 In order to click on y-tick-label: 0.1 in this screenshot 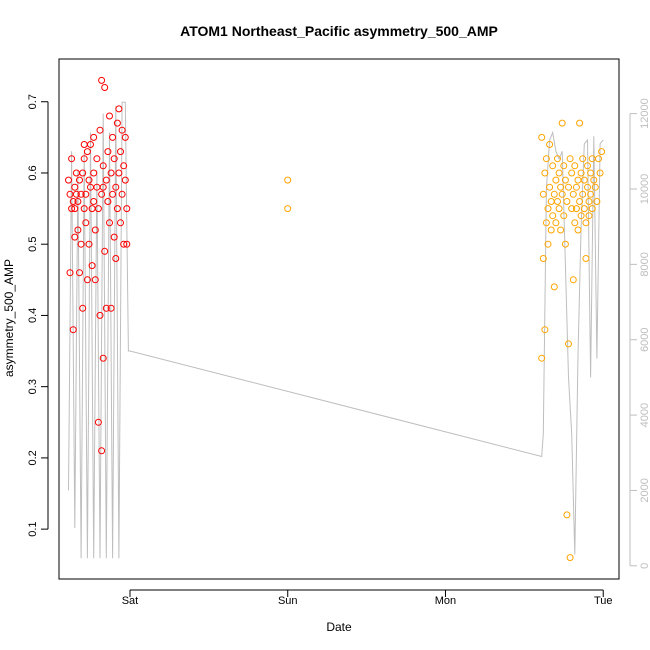, I will do `click(33, 528)`.